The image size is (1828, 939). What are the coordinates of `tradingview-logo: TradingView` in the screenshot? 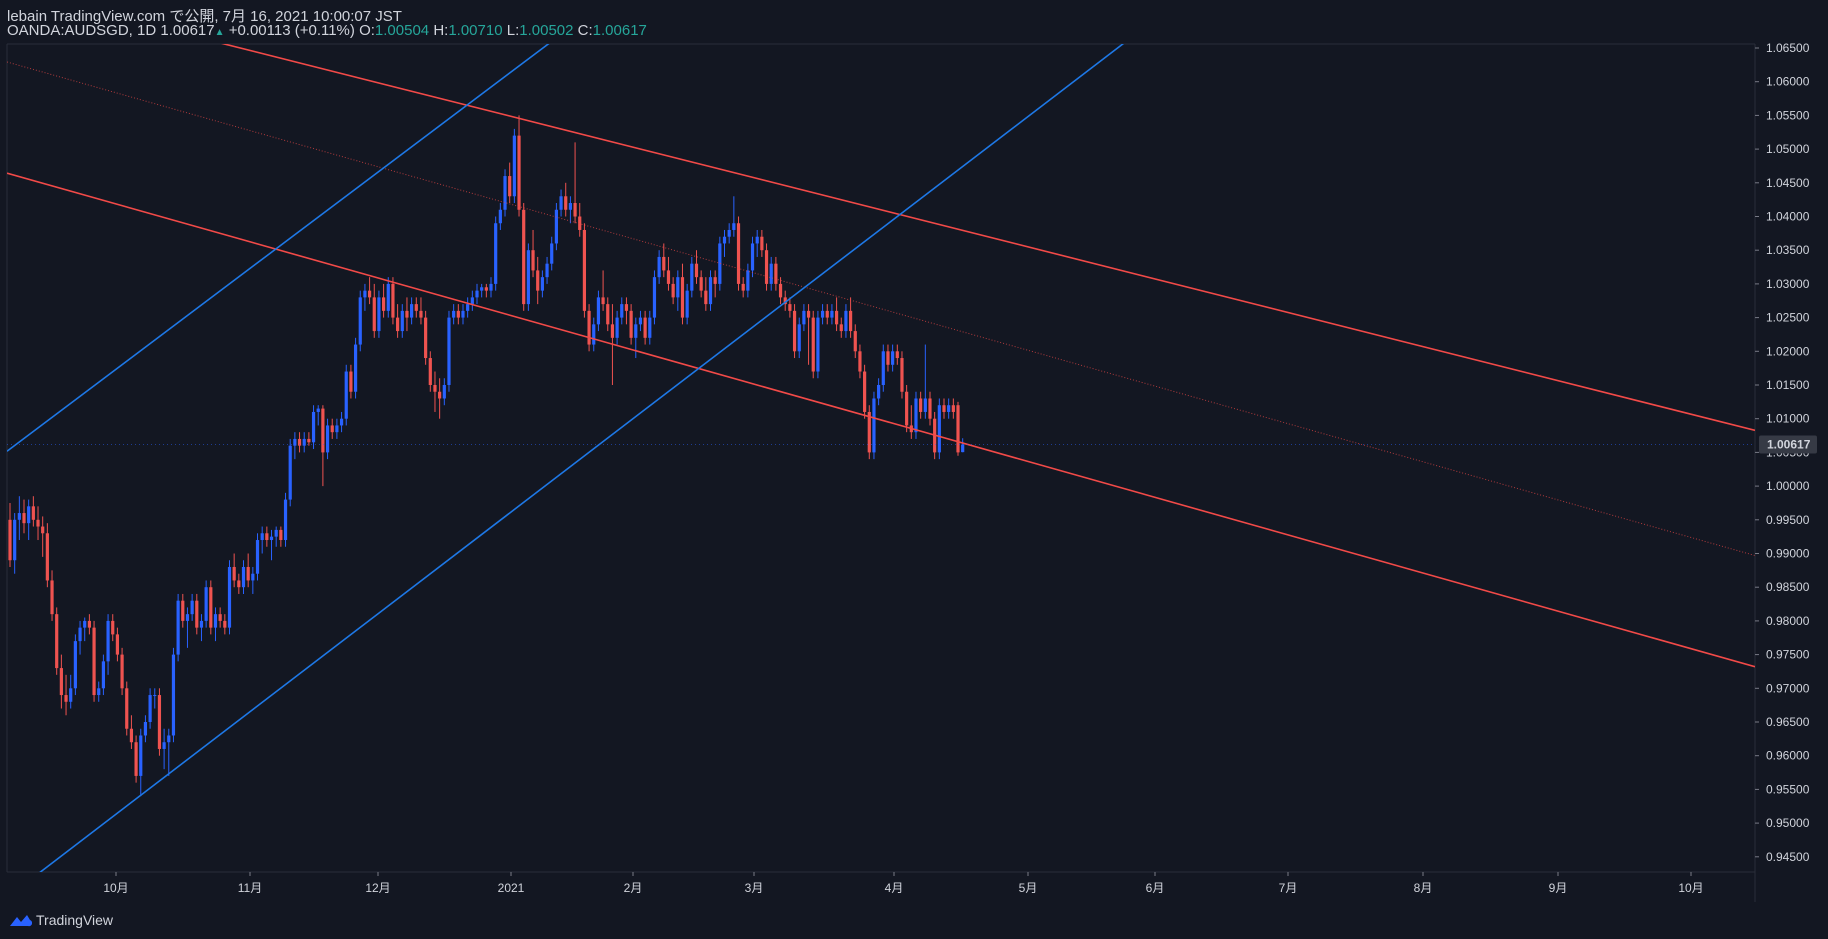 It's located at (59, 920).